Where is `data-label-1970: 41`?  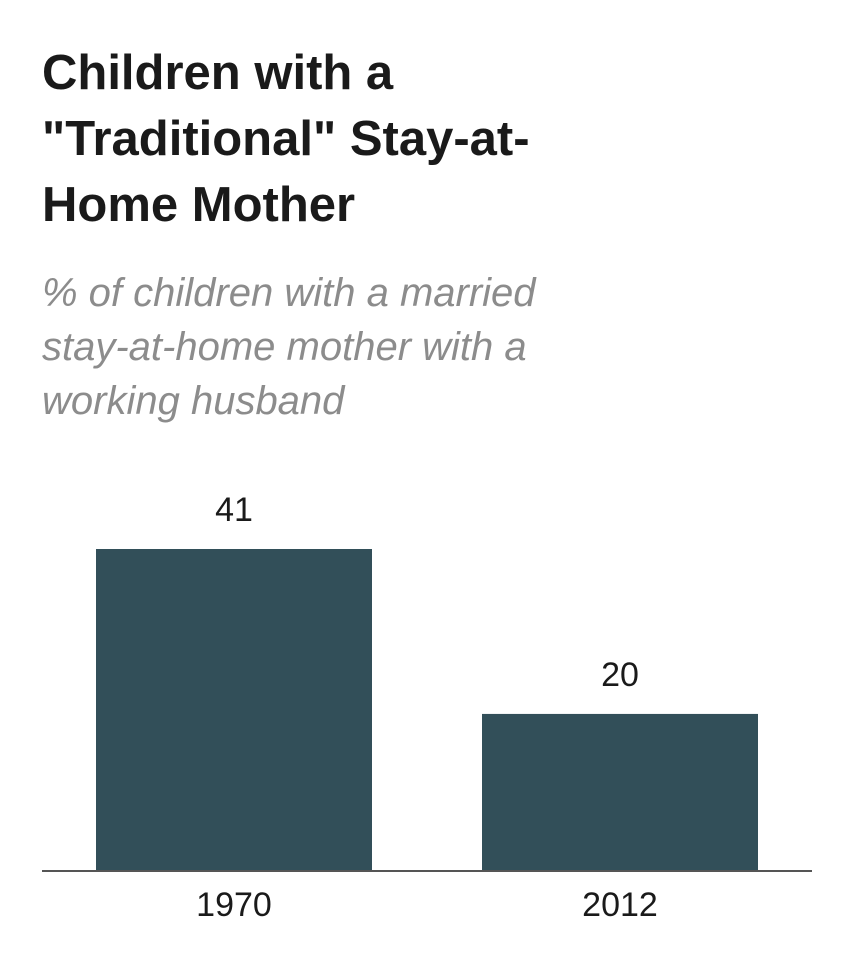
data-label-1970: 41 is located at coordinates (234, 510).